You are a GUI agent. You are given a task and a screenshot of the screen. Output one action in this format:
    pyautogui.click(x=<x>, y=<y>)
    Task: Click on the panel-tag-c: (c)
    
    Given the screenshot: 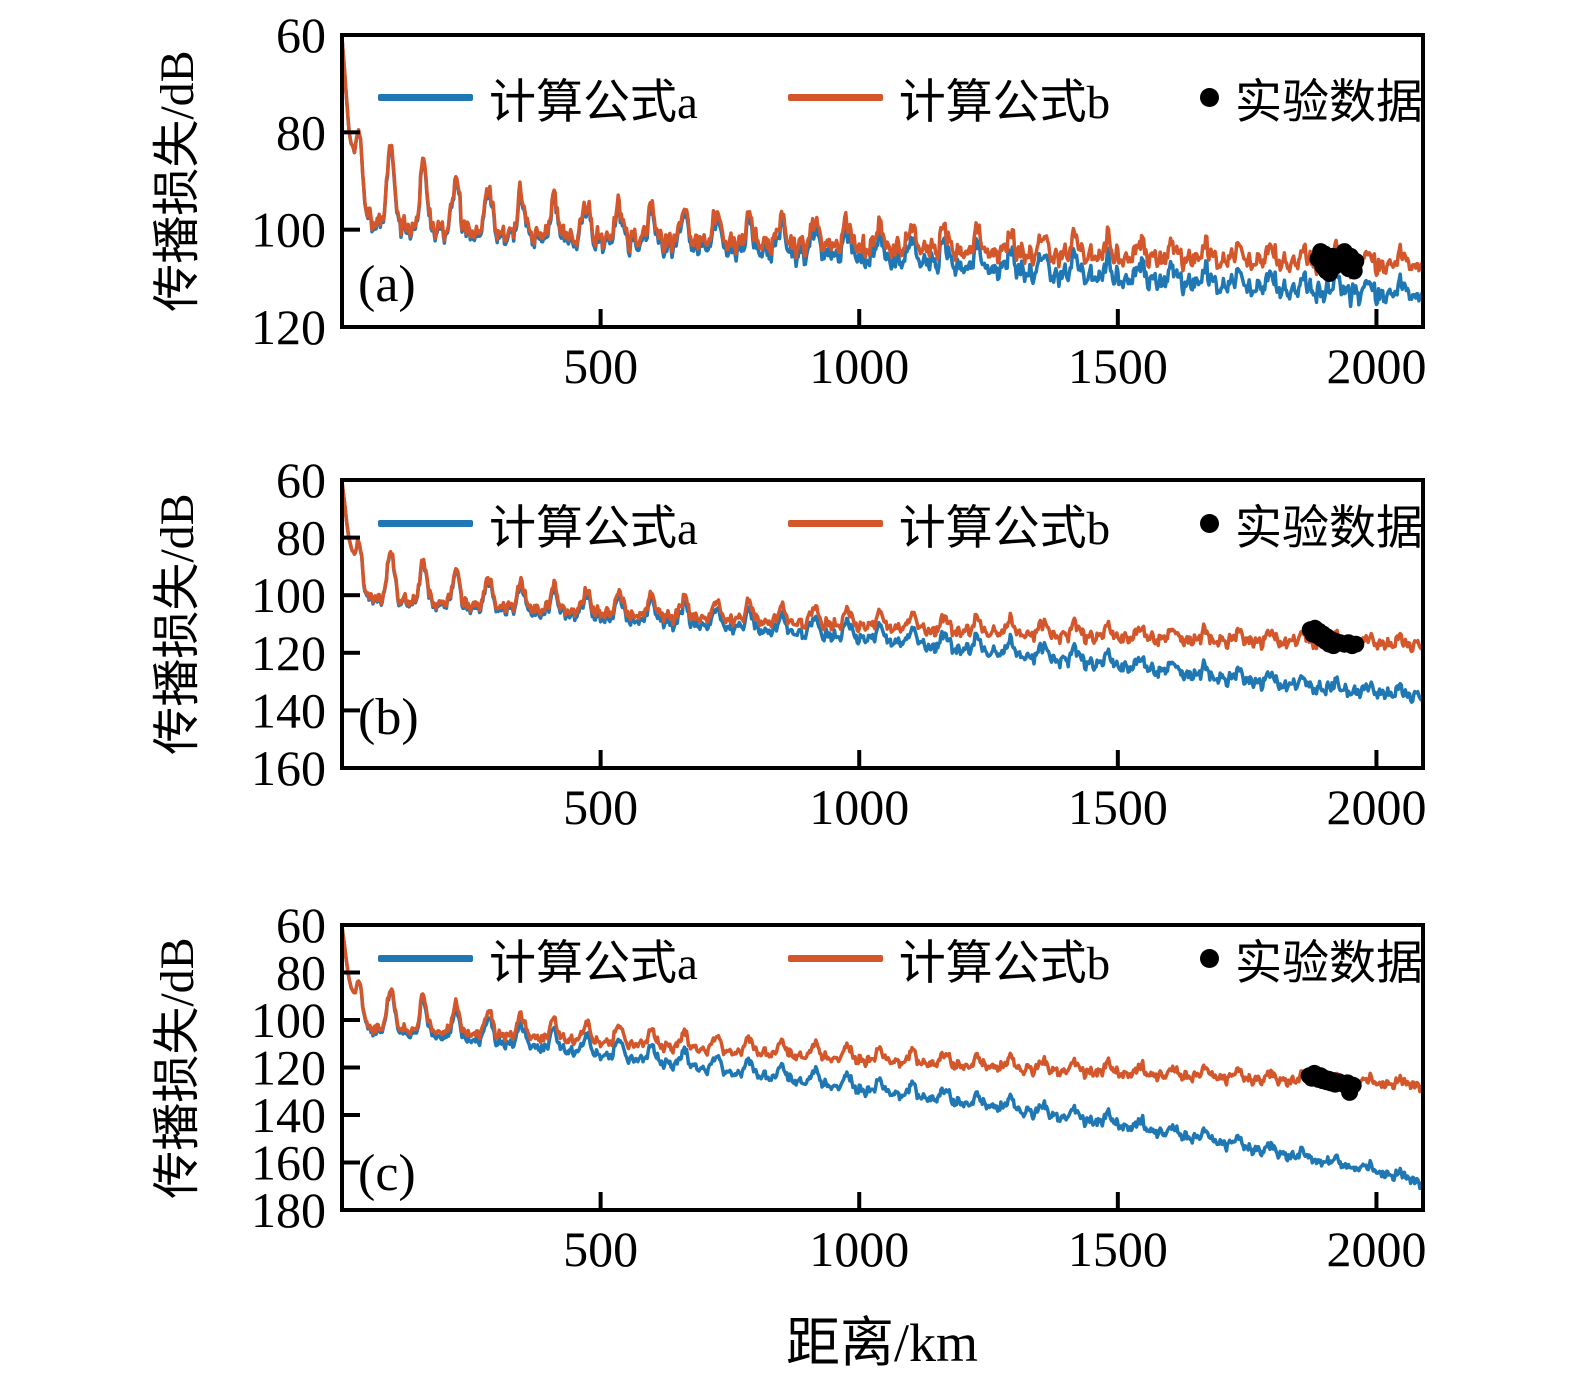 What is the action you would take?
    pyautogui.click(x=387, y=1173)
    